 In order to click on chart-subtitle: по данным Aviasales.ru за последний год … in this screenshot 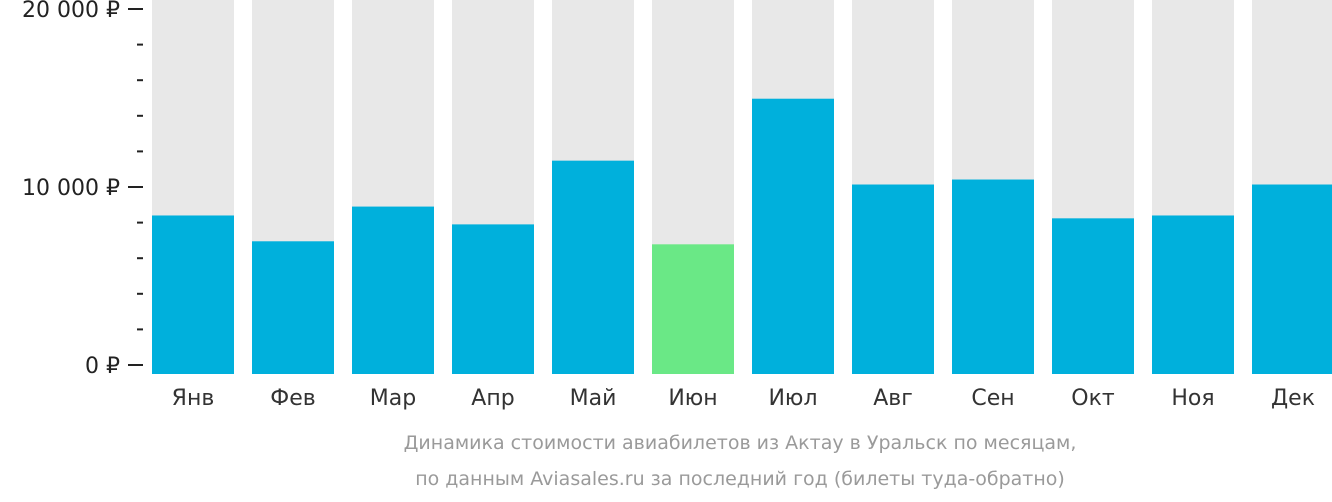, I will do `click(740, 479)`.